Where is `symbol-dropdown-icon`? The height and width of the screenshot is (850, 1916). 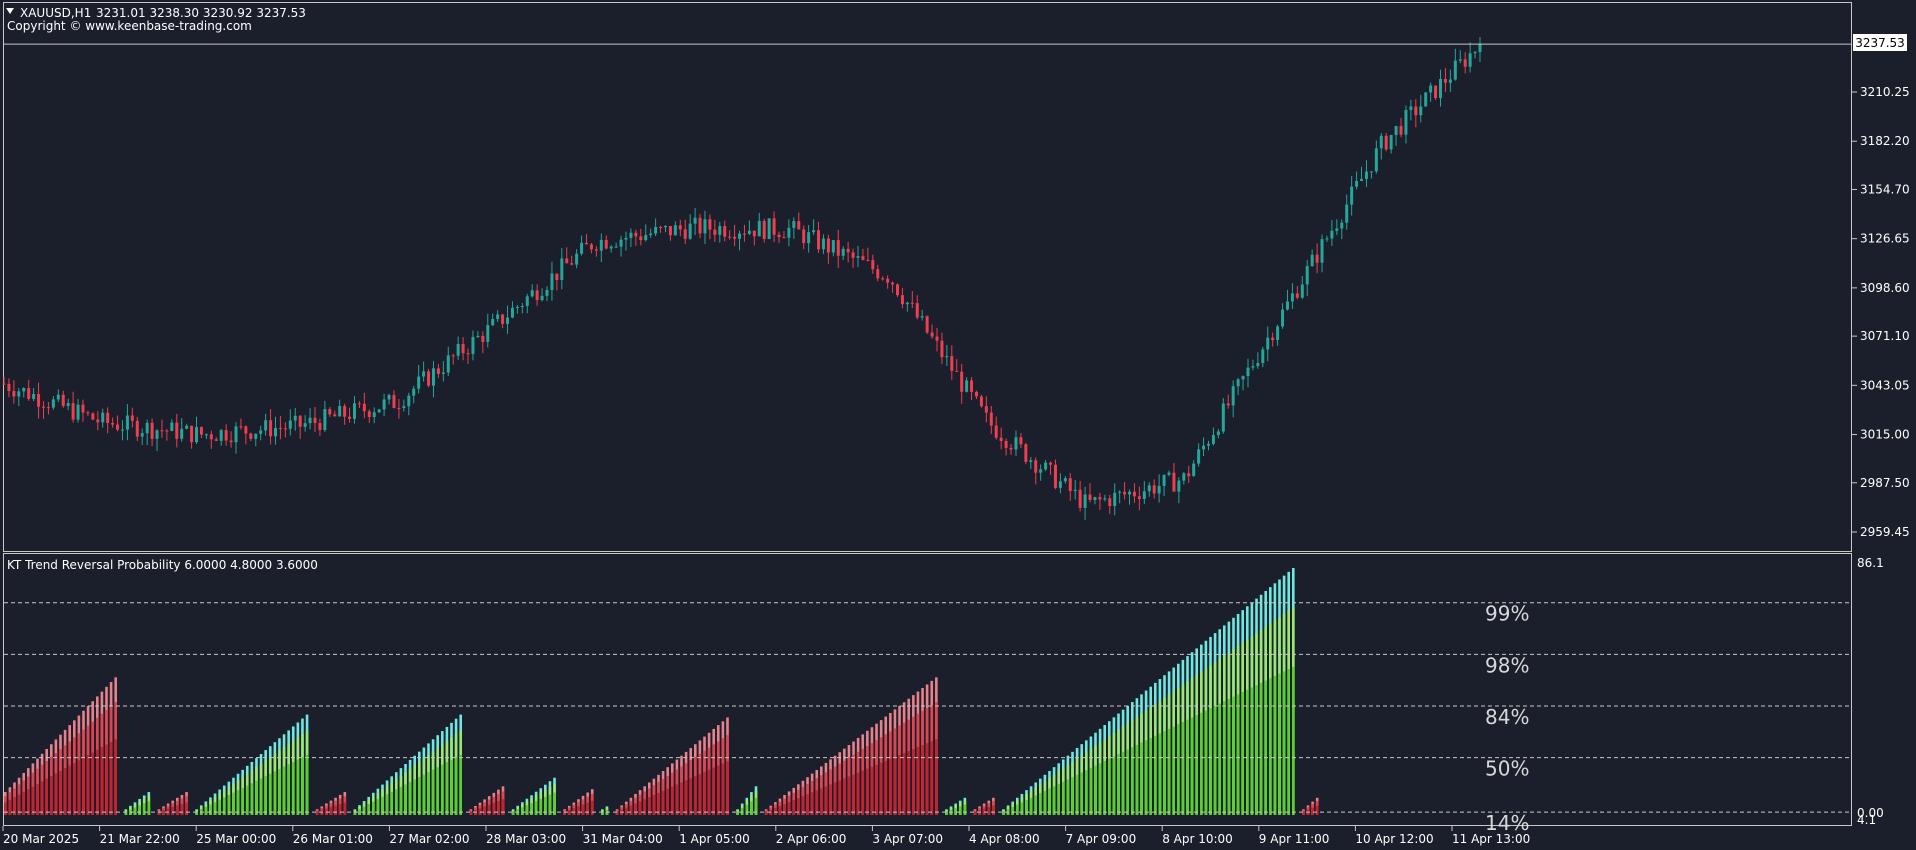 symbol-dropdown-icon is located at coordinates (10, 11).